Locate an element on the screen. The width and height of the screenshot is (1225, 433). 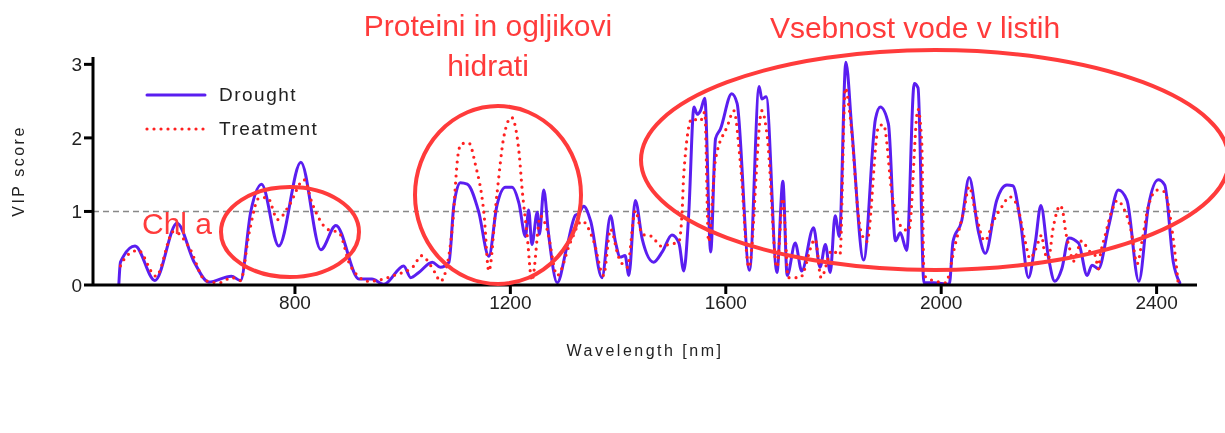
text: Vsebnost vode v listih is located at coordinates (915, 28).